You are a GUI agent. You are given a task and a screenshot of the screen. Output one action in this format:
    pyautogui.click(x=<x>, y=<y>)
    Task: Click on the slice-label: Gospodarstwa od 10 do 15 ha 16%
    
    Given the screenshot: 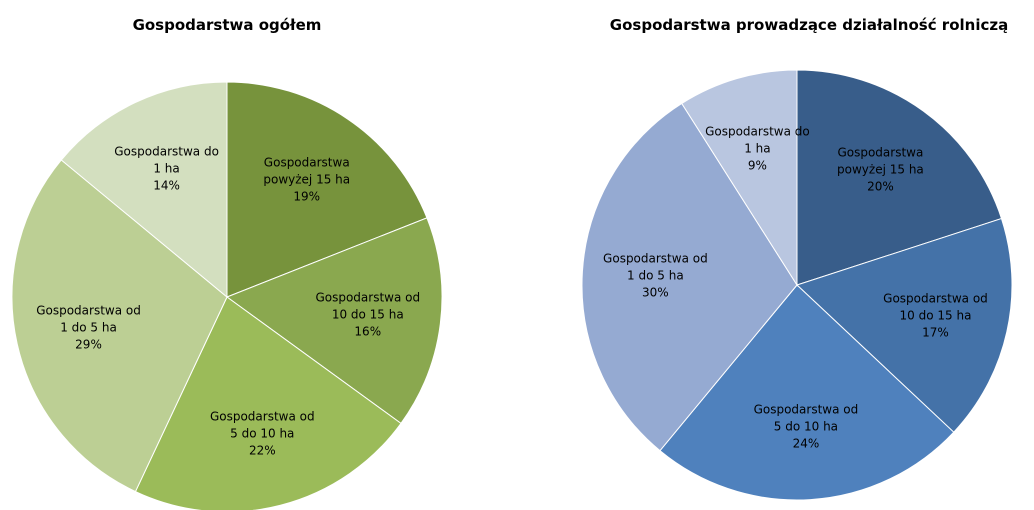 What is the action you would take?
    pyautogui.click(x=368, y=314)
    